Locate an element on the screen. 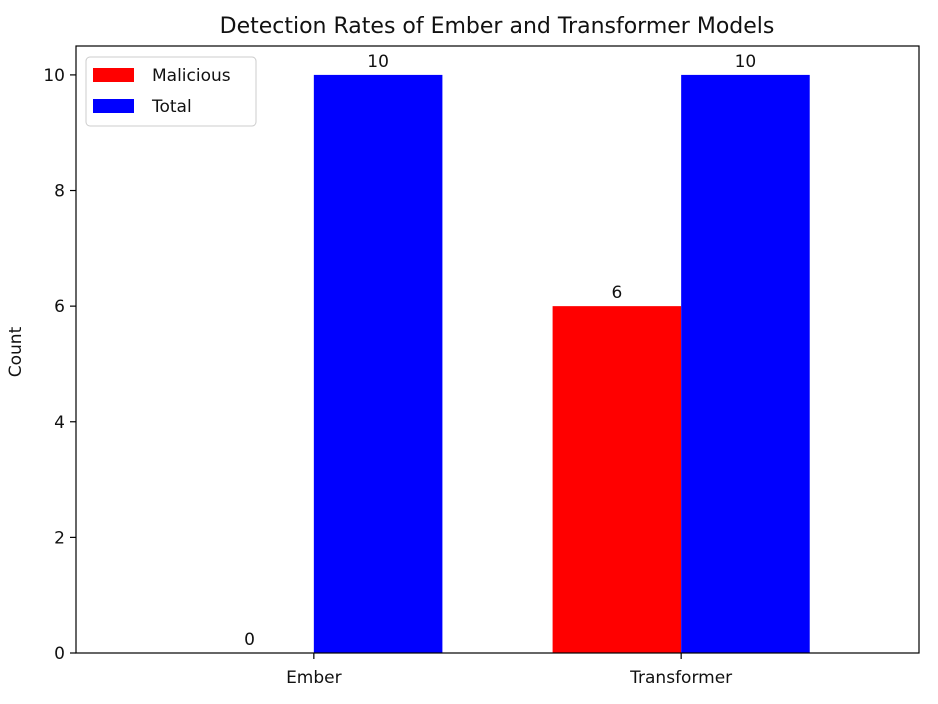  y-tick-label: 8 is located at coordinates (59, 192).